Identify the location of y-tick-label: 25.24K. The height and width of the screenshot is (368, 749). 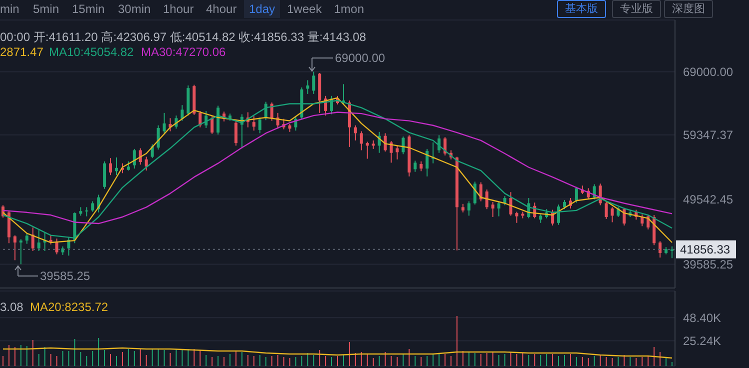
(702, 341).